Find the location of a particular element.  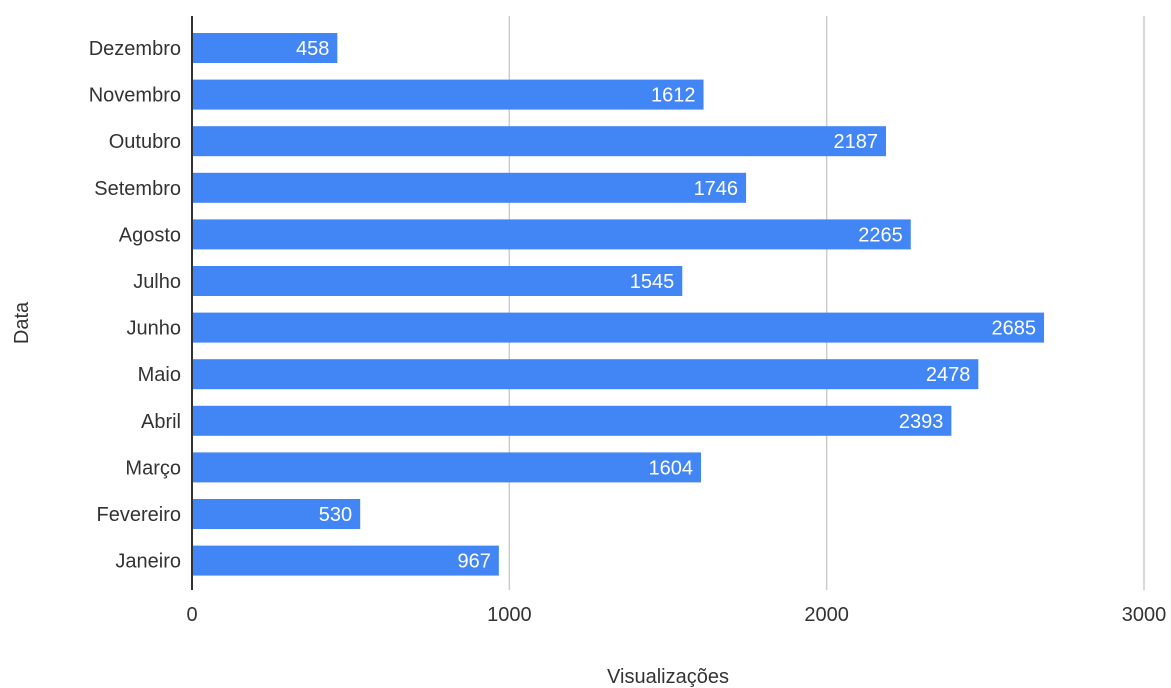

x-tick-label: 1000 is located at coordinates (509, 615).